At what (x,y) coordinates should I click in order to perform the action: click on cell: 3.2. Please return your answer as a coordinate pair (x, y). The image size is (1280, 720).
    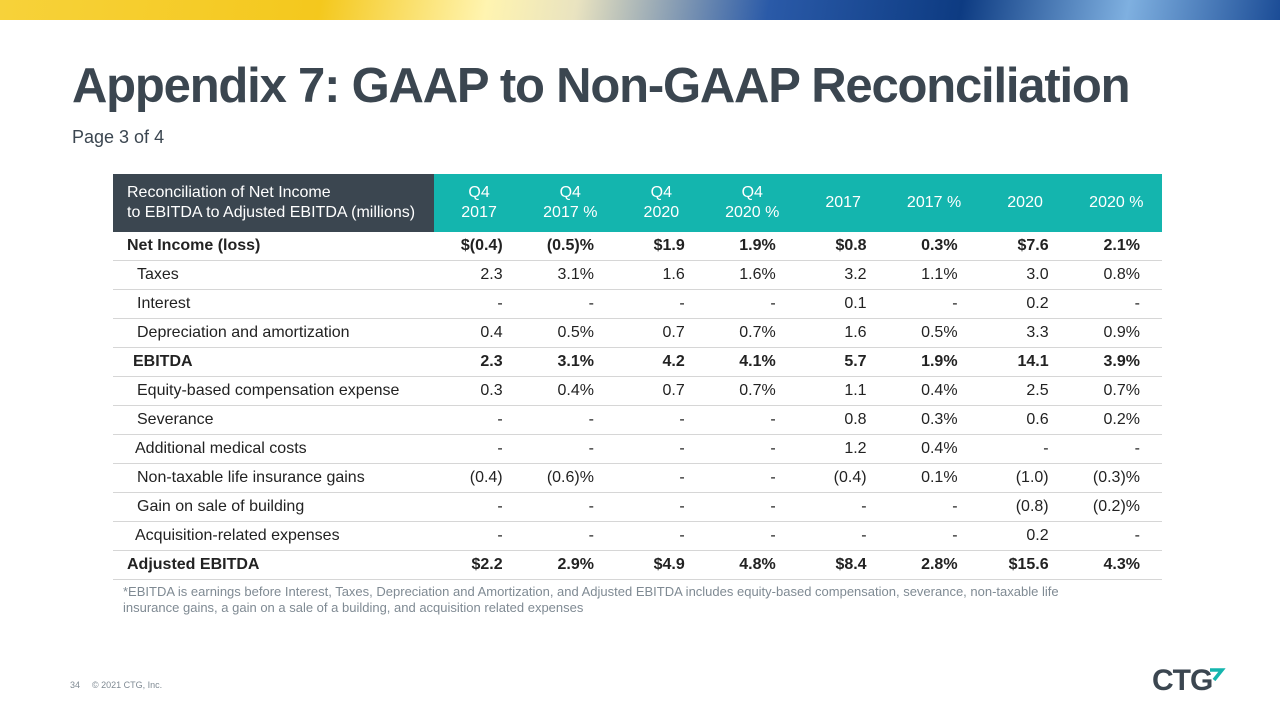
    Looking at the image, I should click on (843, 275).